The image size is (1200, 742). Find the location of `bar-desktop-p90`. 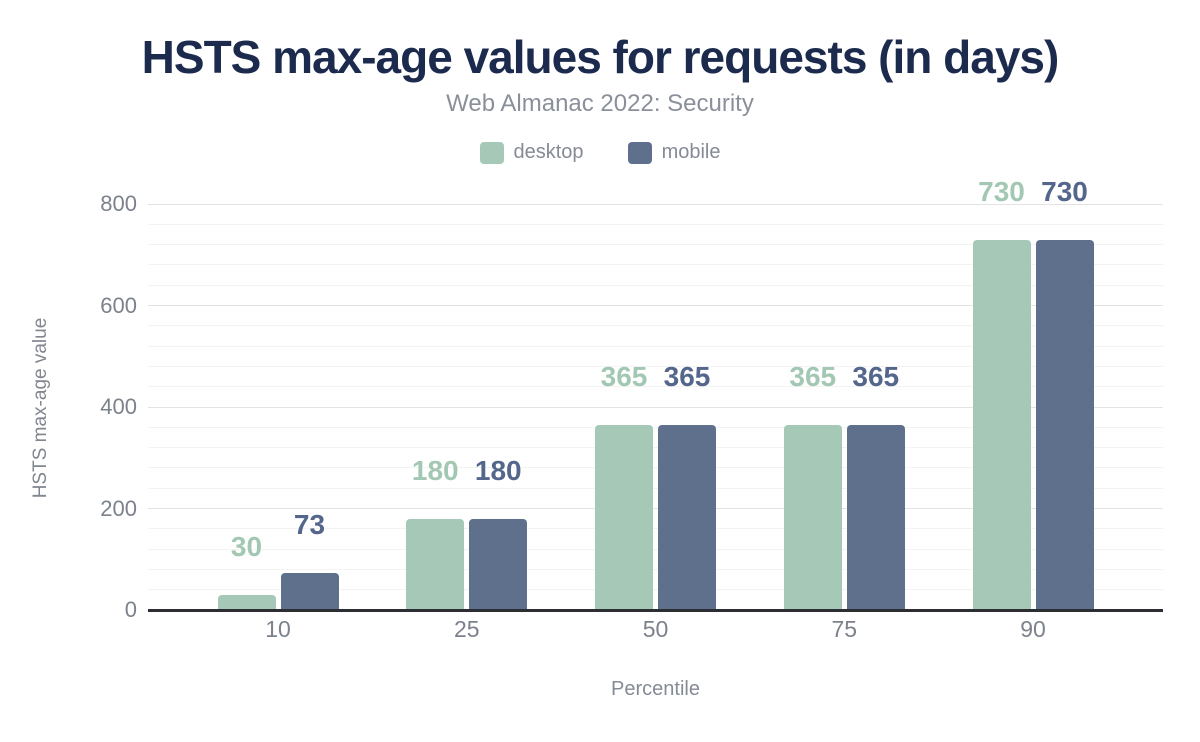

bar-desktop-p90 is located at coordinates (1001, 424).